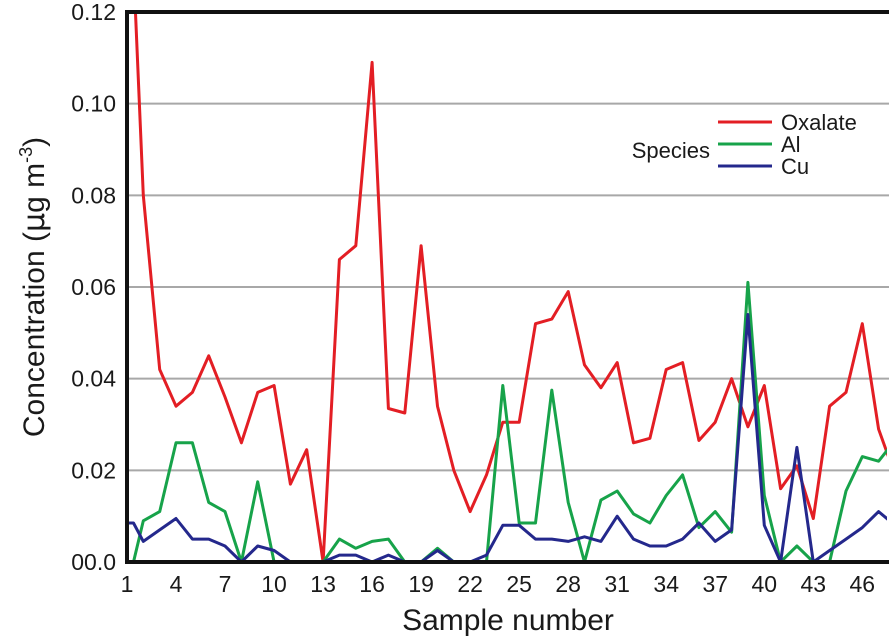 This screenshot has height=642, width=889. I want to click on y-tick-label: 0.10, so click(93, 104).